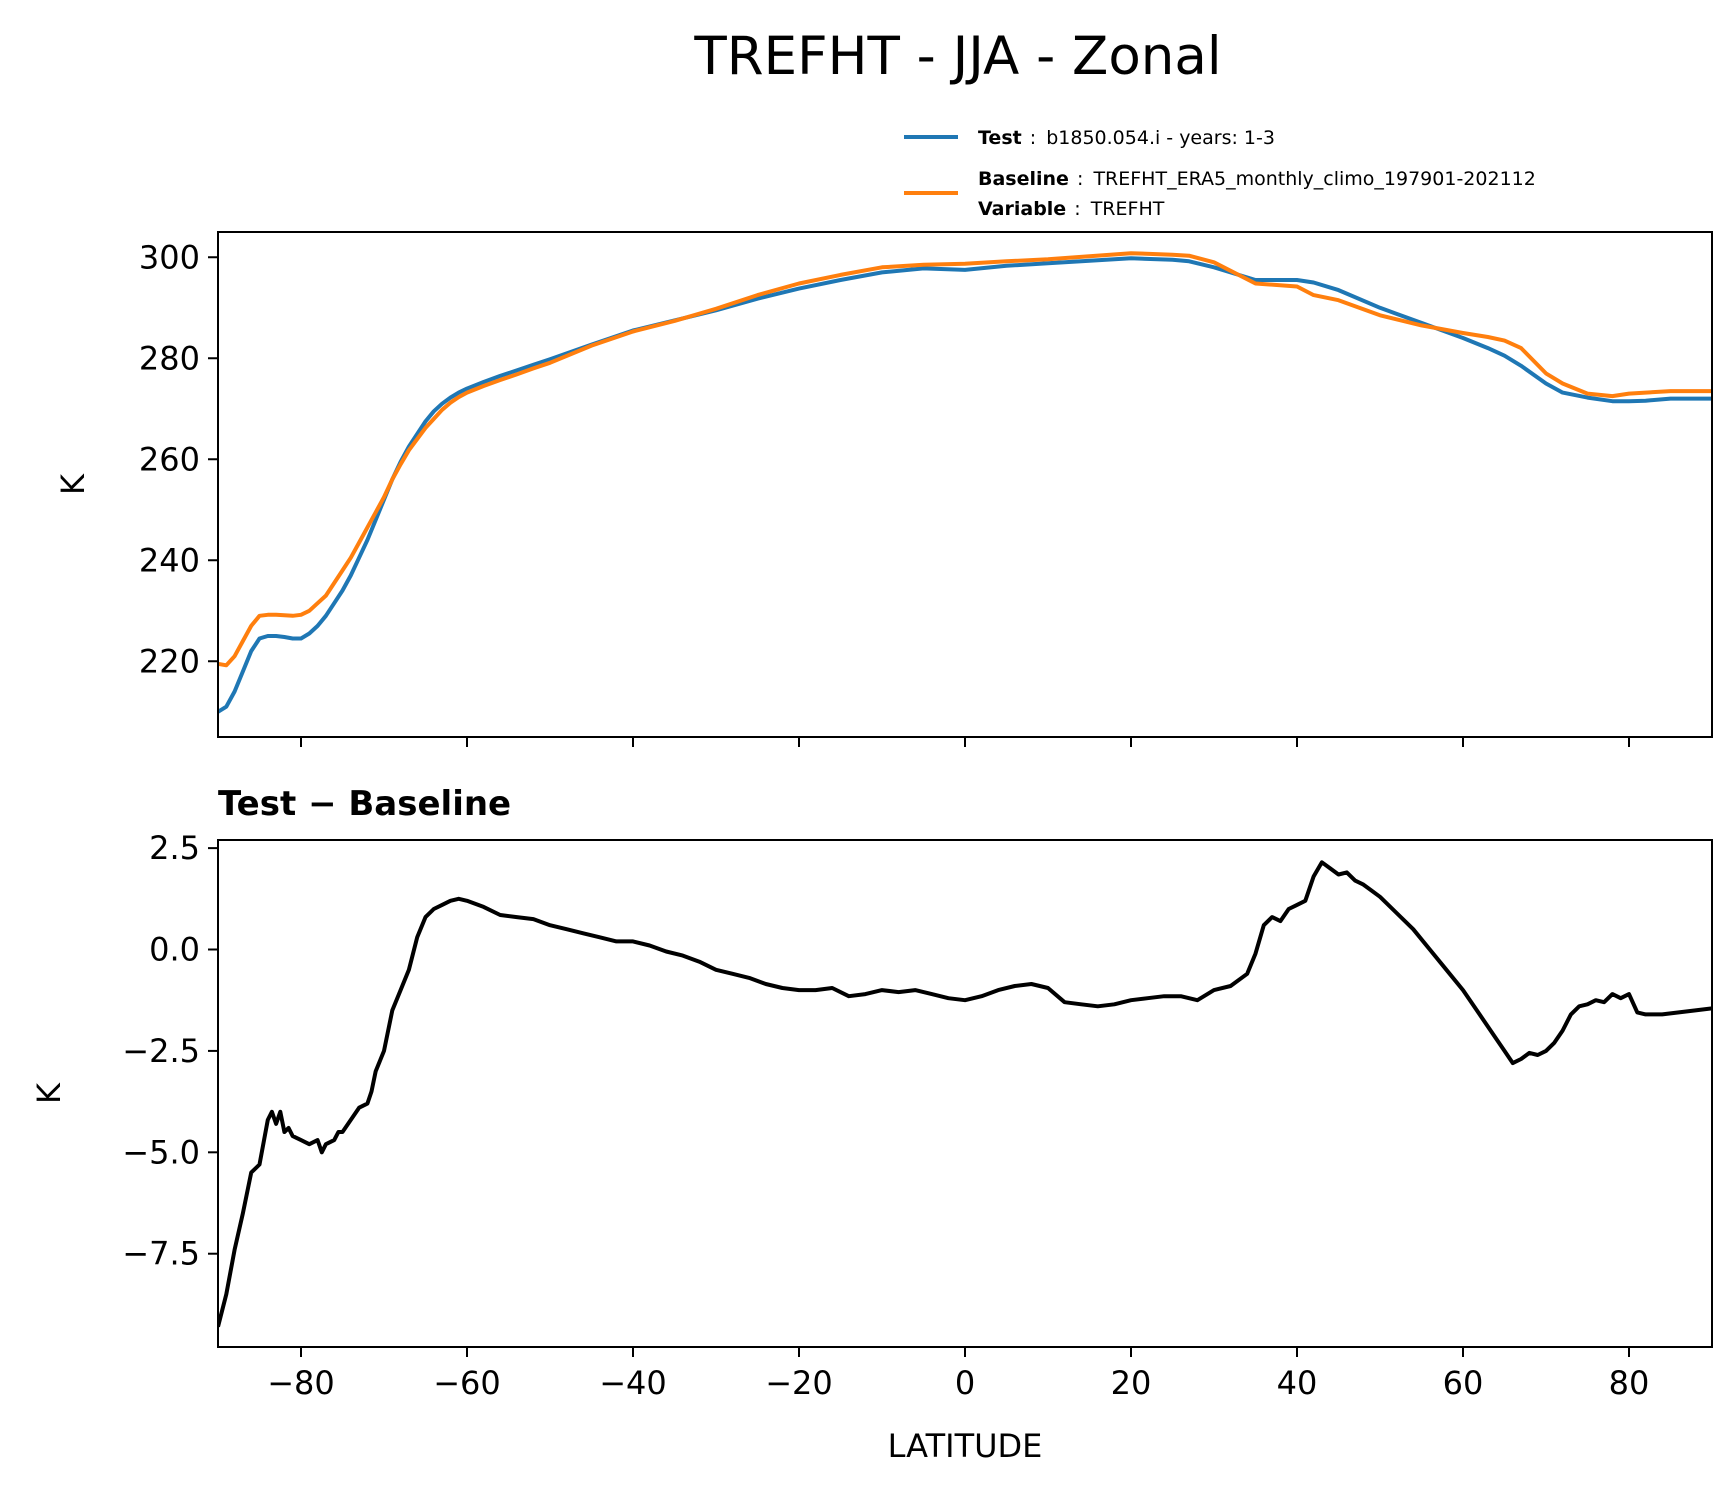 The width and height of the screenshot is (1734, 1496). Describe the element at coordinates (1000, 138) in the screenshot. I see `legend-key-test: Test` at that location.